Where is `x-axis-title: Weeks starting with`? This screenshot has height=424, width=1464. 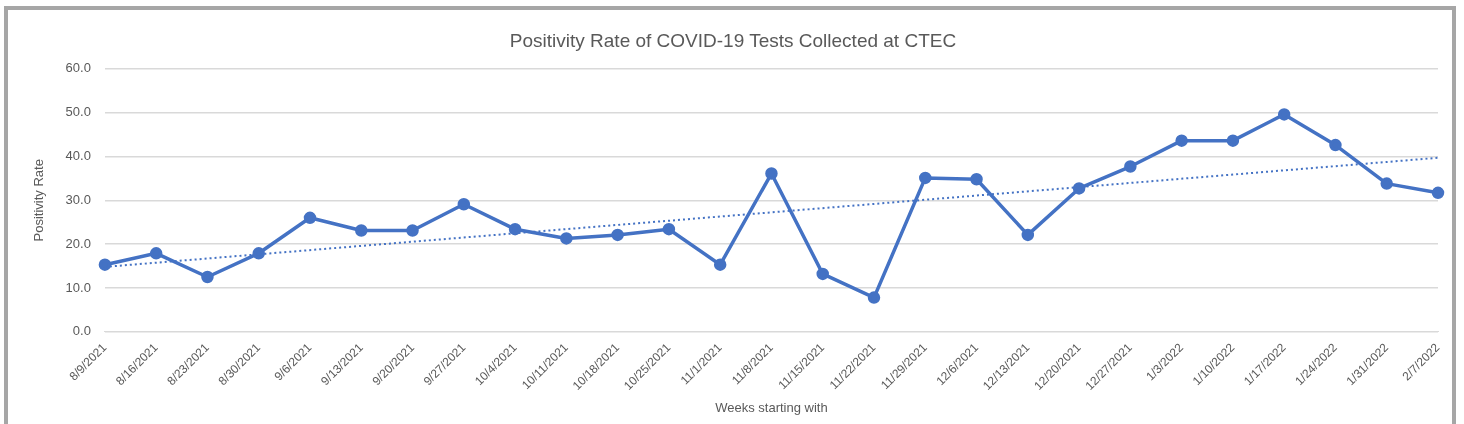
x-axis-title: Weeks starting with is located at coordinates (771, 407).